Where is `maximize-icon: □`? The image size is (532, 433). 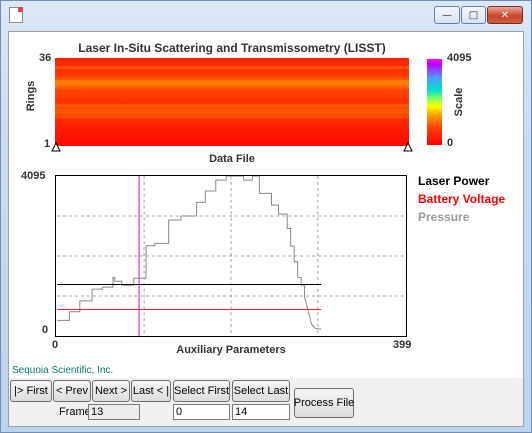 maximize-icon: □ is located at coordinates (473, 15).